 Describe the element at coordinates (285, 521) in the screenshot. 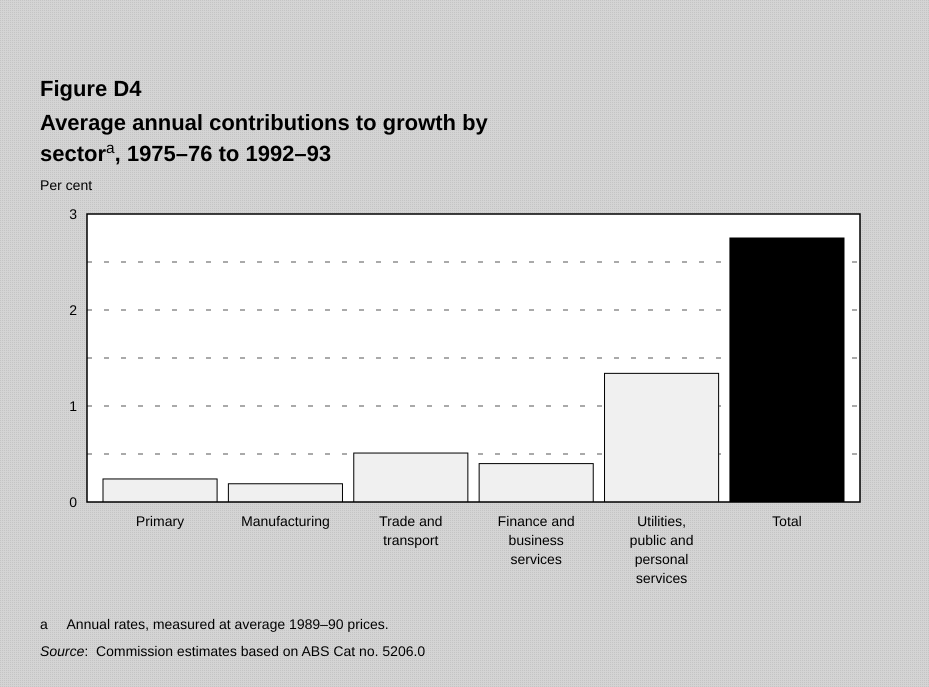

I see `x-tick-label: Manufacturing` at that location.